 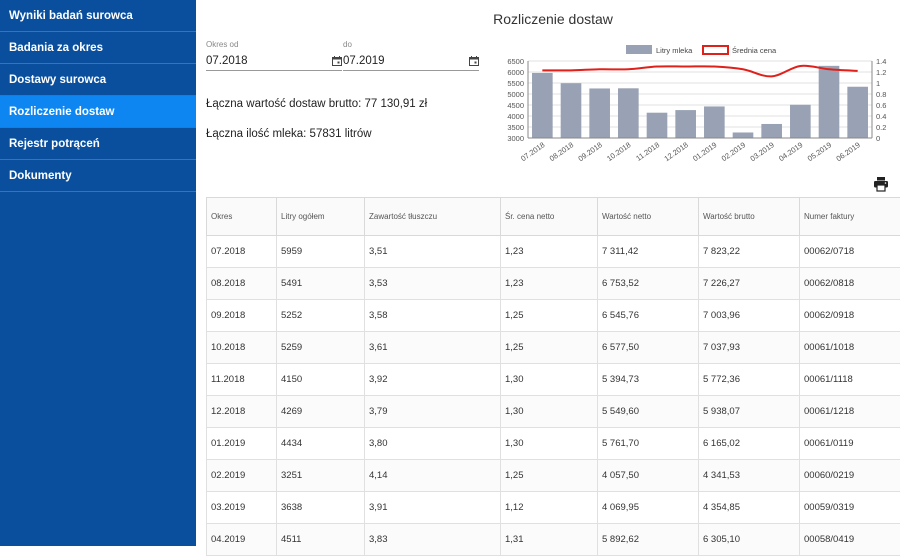 What do you see at coordinates (515, 138) in the screenshot?
I see `y-left-tick-label: 3000` at bounding box center [515, 138].